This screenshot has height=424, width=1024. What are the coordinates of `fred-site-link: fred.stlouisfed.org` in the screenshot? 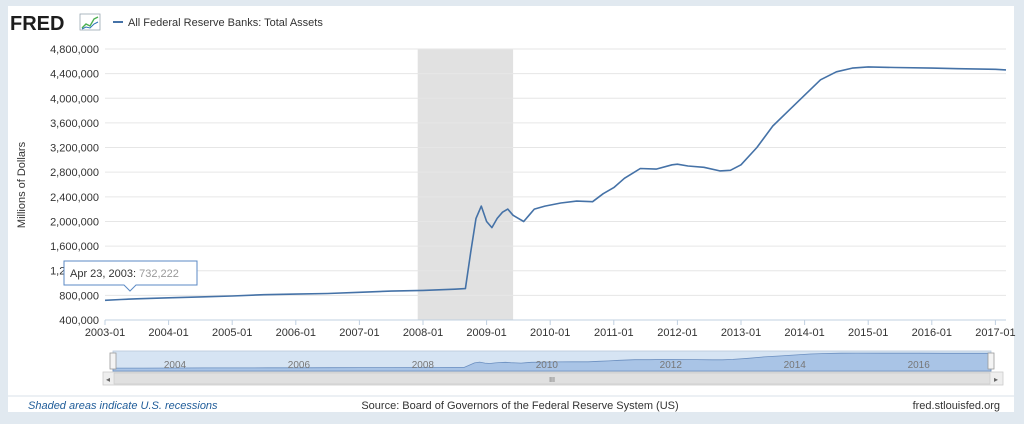 It's located at (956, 406).